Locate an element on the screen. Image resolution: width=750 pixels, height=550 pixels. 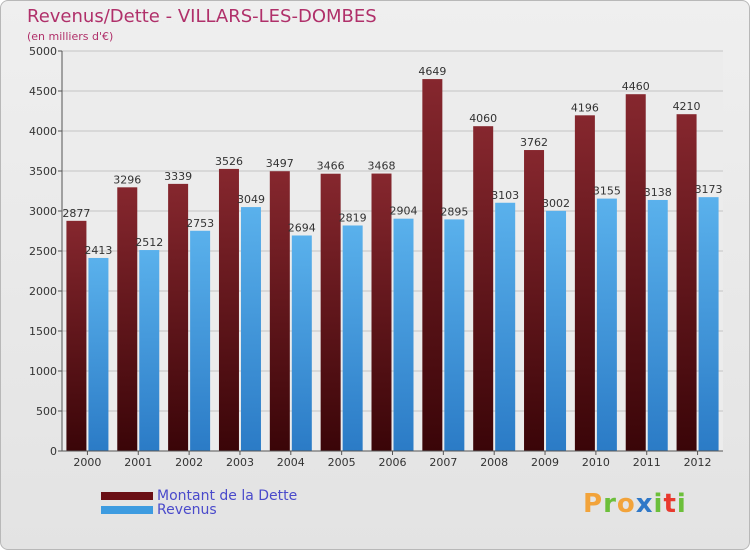
legend-label-dette: Montant de la Dette is located at coordinates (227, 496).